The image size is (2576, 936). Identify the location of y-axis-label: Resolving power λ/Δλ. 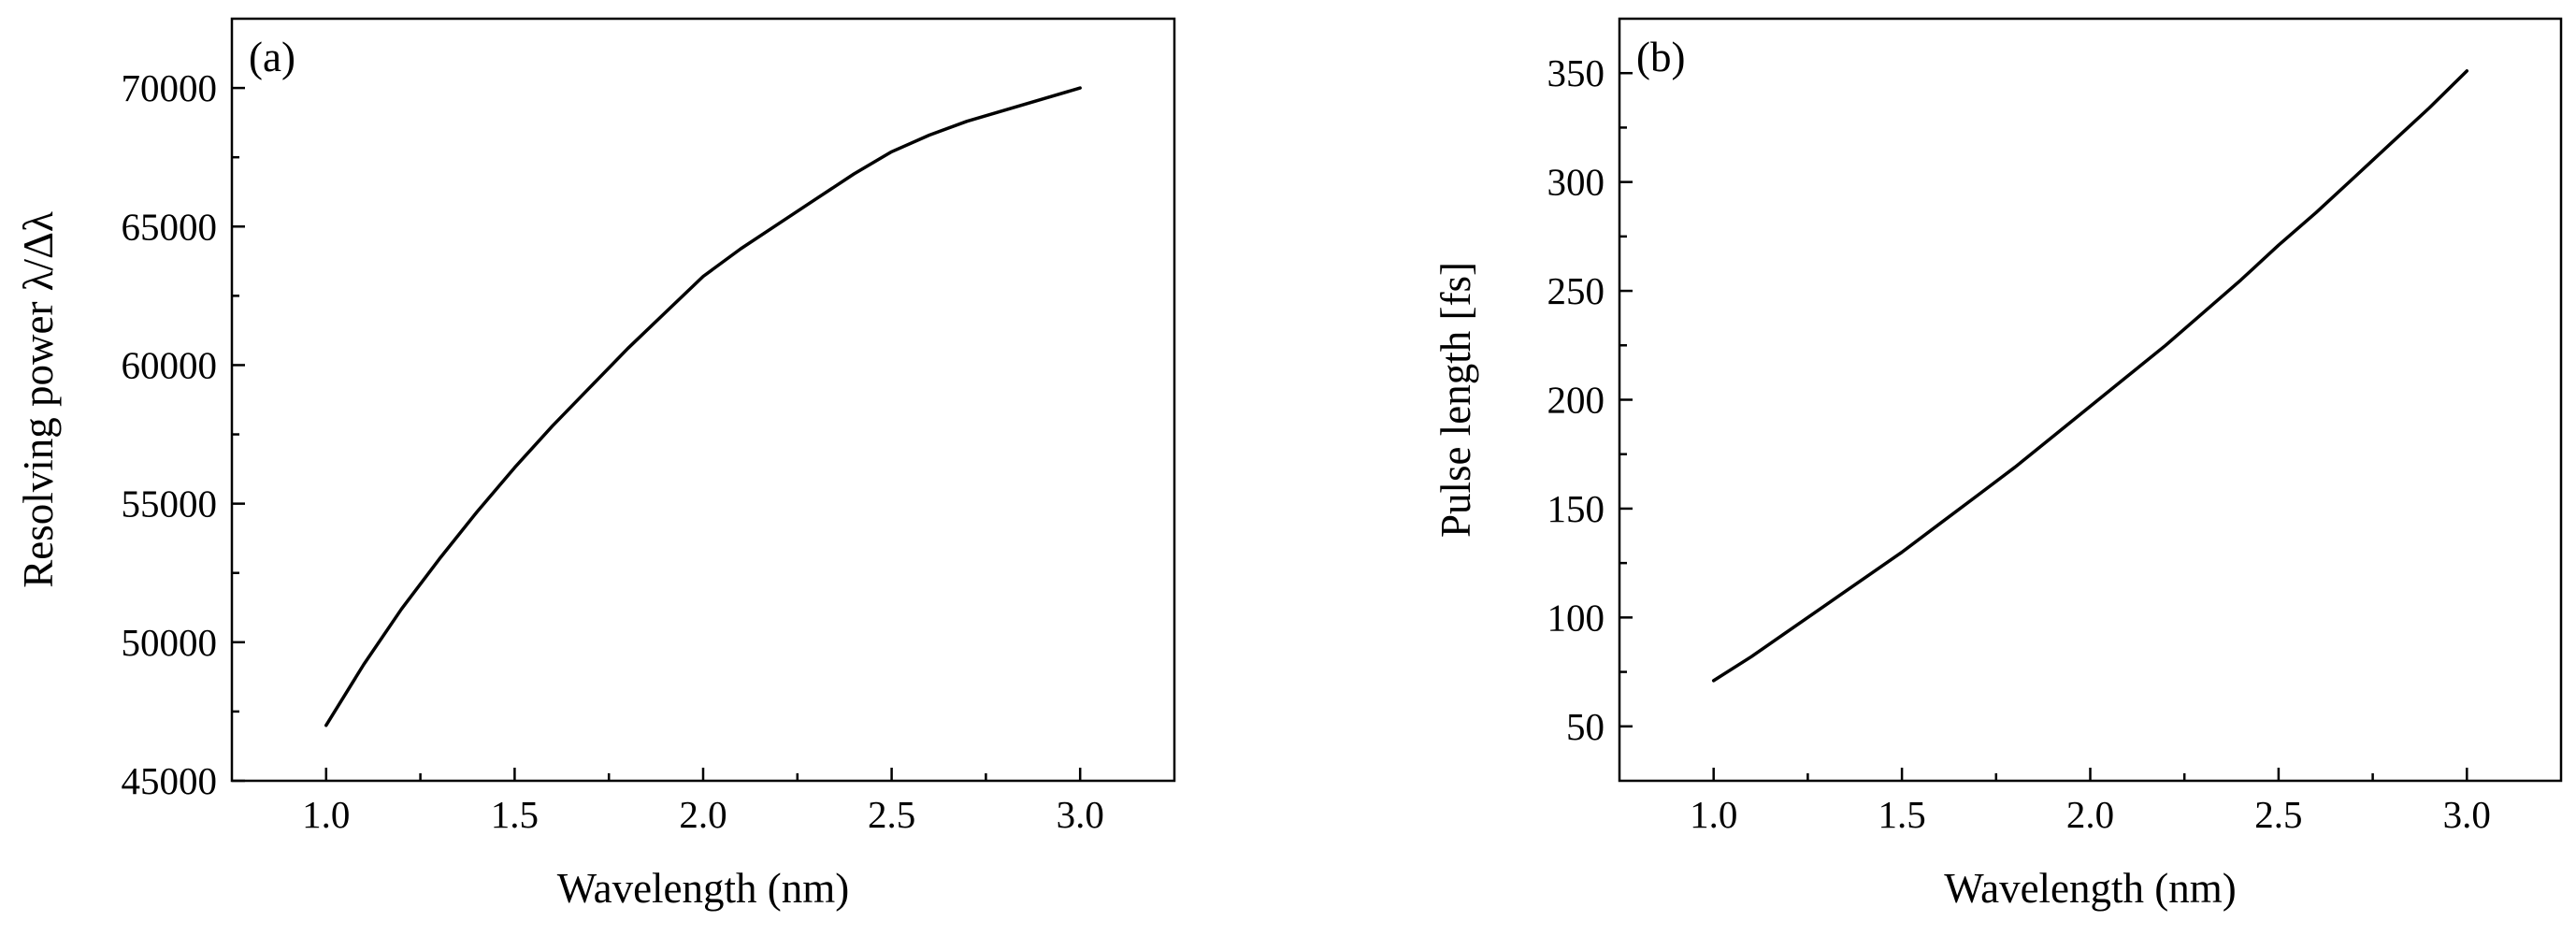
(38, 399).